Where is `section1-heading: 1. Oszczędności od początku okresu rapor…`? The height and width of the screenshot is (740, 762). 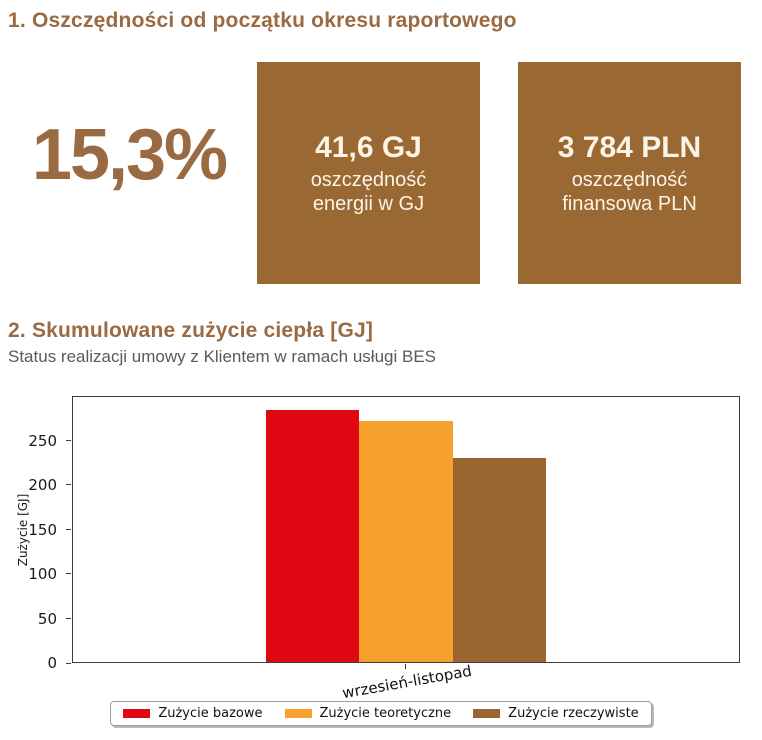 section1-heading: 1. Oszczędności od początku okresu rapor… is located at coordinates (262, 20).